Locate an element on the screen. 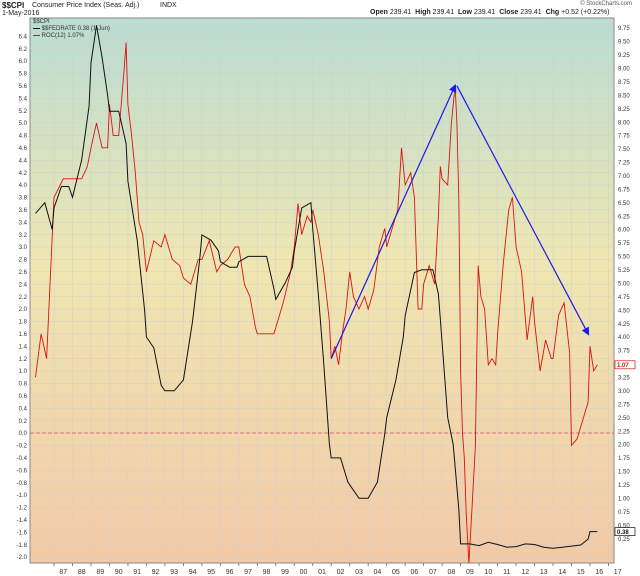  left-tick-label: 2.0 is located at coordinates (23, 310).